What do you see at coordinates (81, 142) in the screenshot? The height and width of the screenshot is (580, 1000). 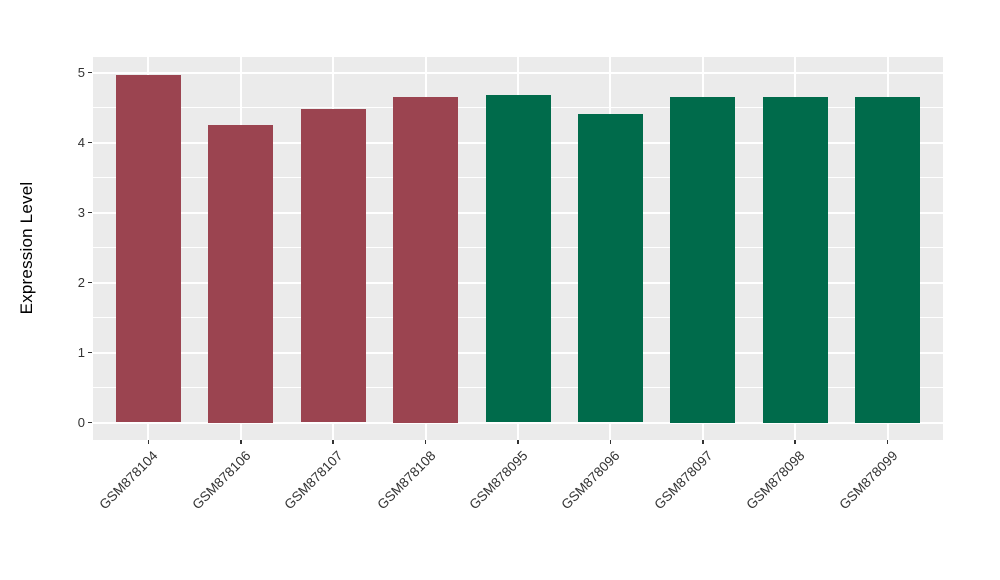 I see `y-tick-label: 4` at bounding box center [81, 142].